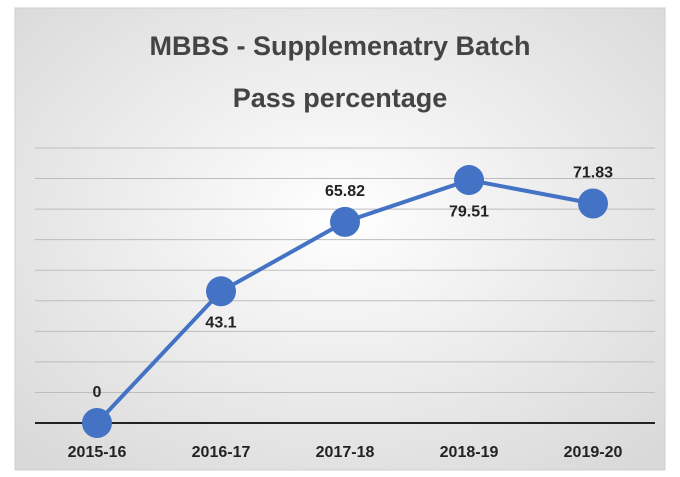 The height and width of the screenshot is (477, 680). What do you see at coordinates (593, 173) in the screenshot?
I see `data-label: 71.83` at bounding box center [593, 173].